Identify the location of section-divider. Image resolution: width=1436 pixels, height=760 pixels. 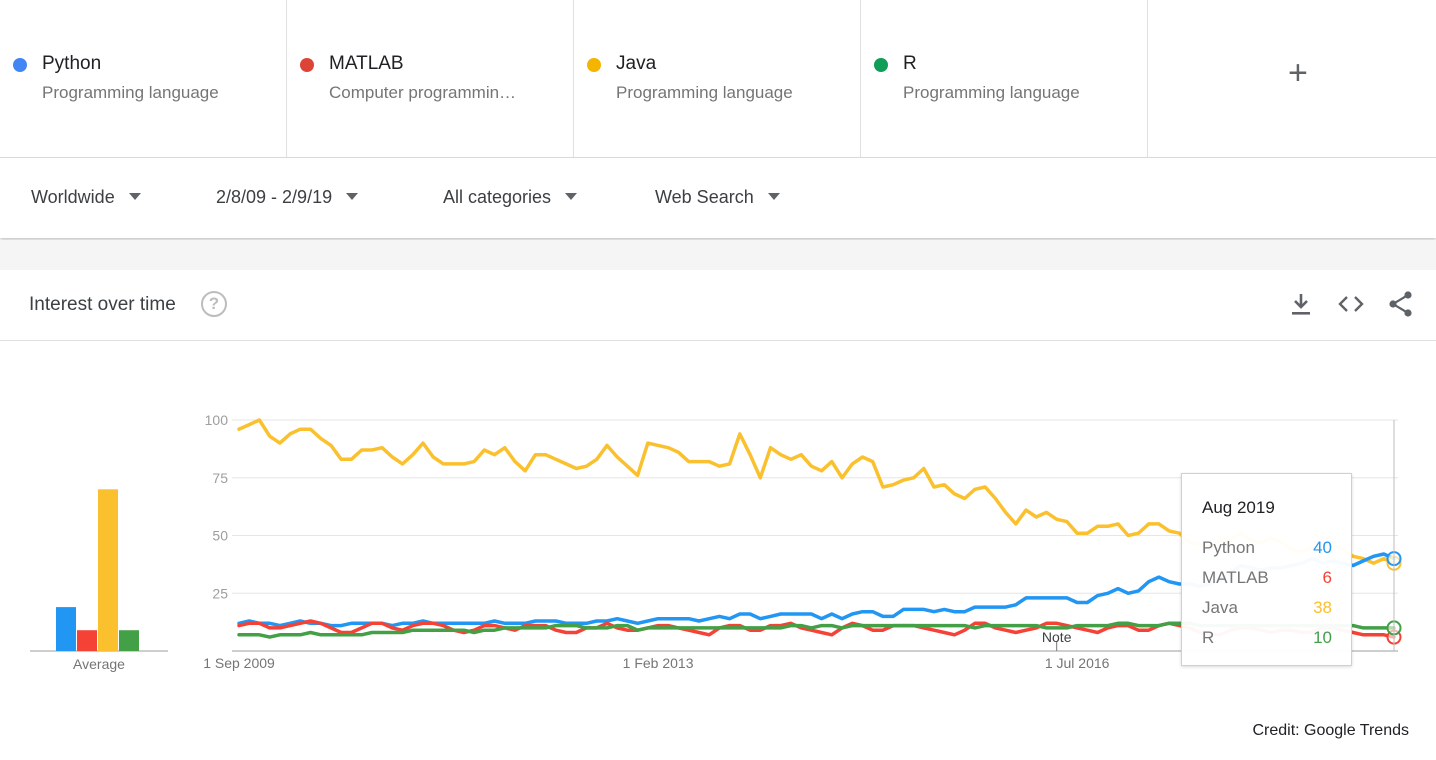
(718, 255).